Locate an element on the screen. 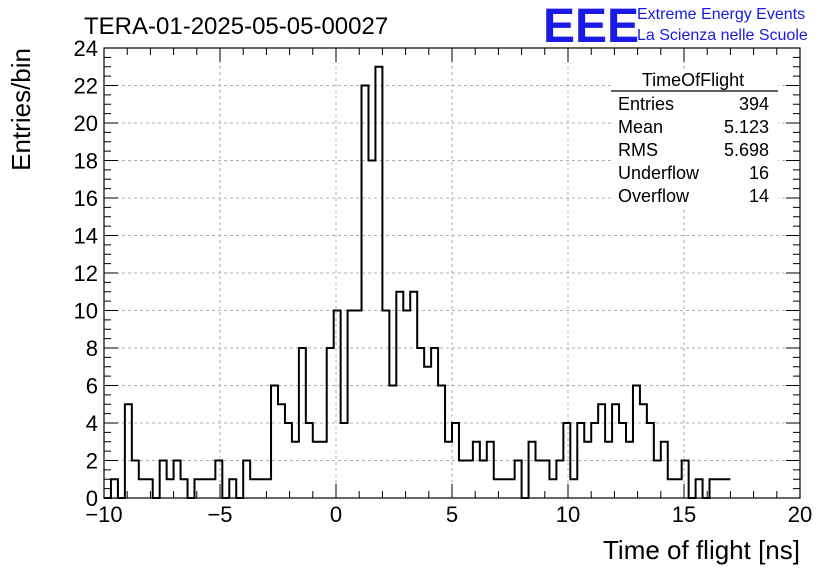  y-tick-label: 12 is located at coordinates (86, 273).